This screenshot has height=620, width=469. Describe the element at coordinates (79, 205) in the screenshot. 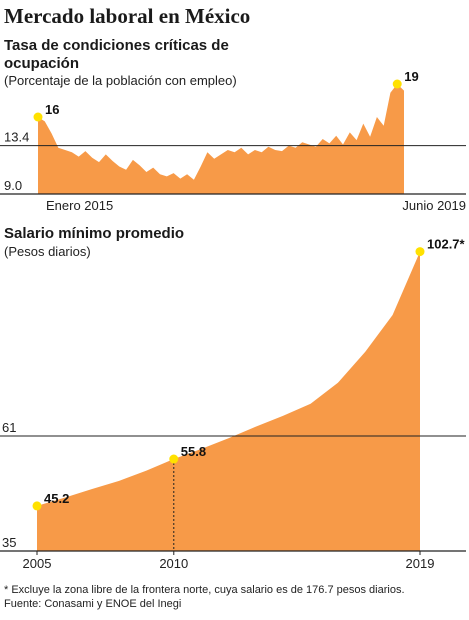

I see `chart1-x-tick-label: Enero 2015` at that location.